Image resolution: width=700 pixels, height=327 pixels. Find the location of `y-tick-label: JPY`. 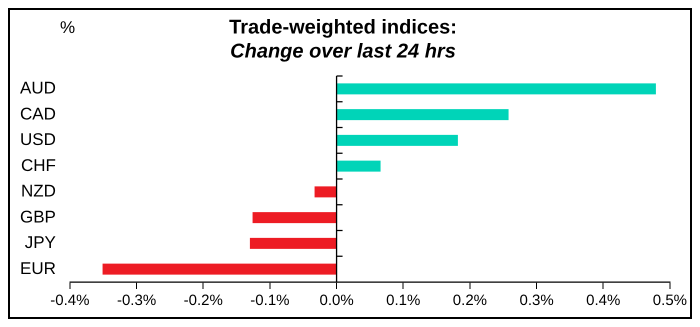

y-tick-label: JPY is located at coordinates (40, 242).